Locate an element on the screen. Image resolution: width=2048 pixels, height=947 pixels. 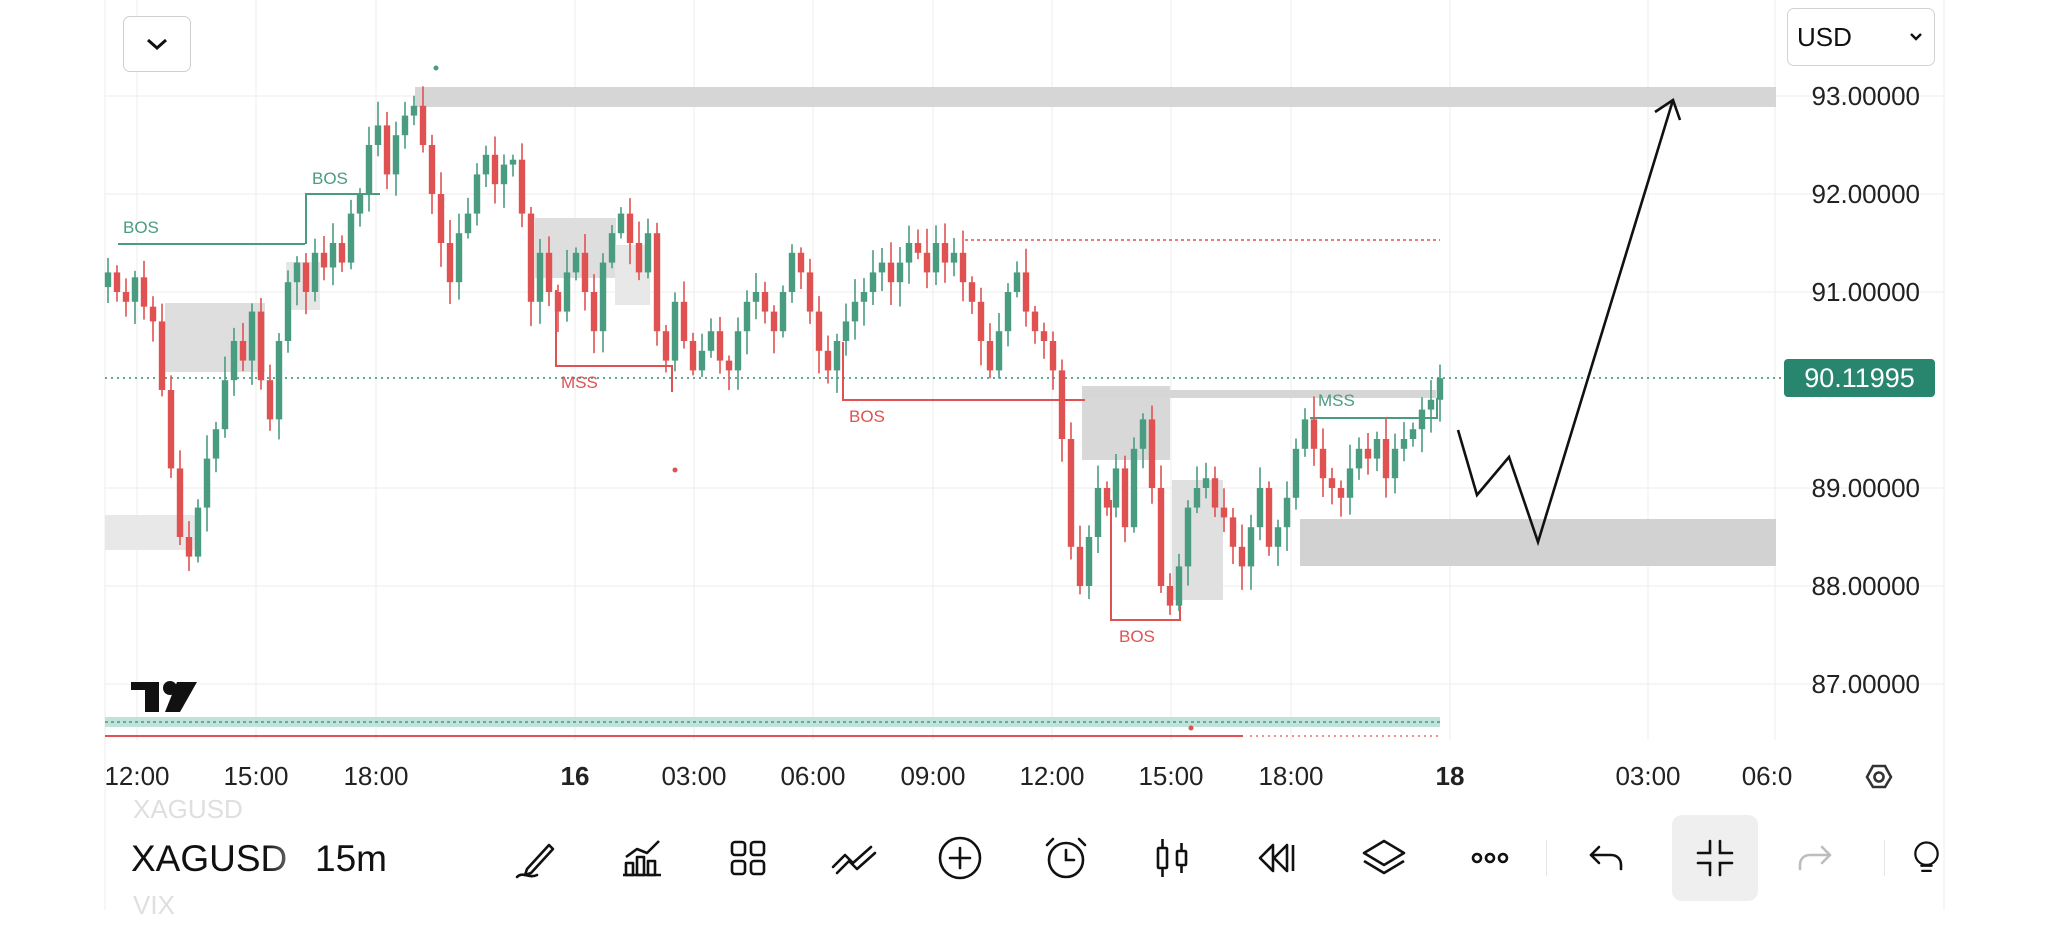
idea-button is located at coordinates (1926, 858).